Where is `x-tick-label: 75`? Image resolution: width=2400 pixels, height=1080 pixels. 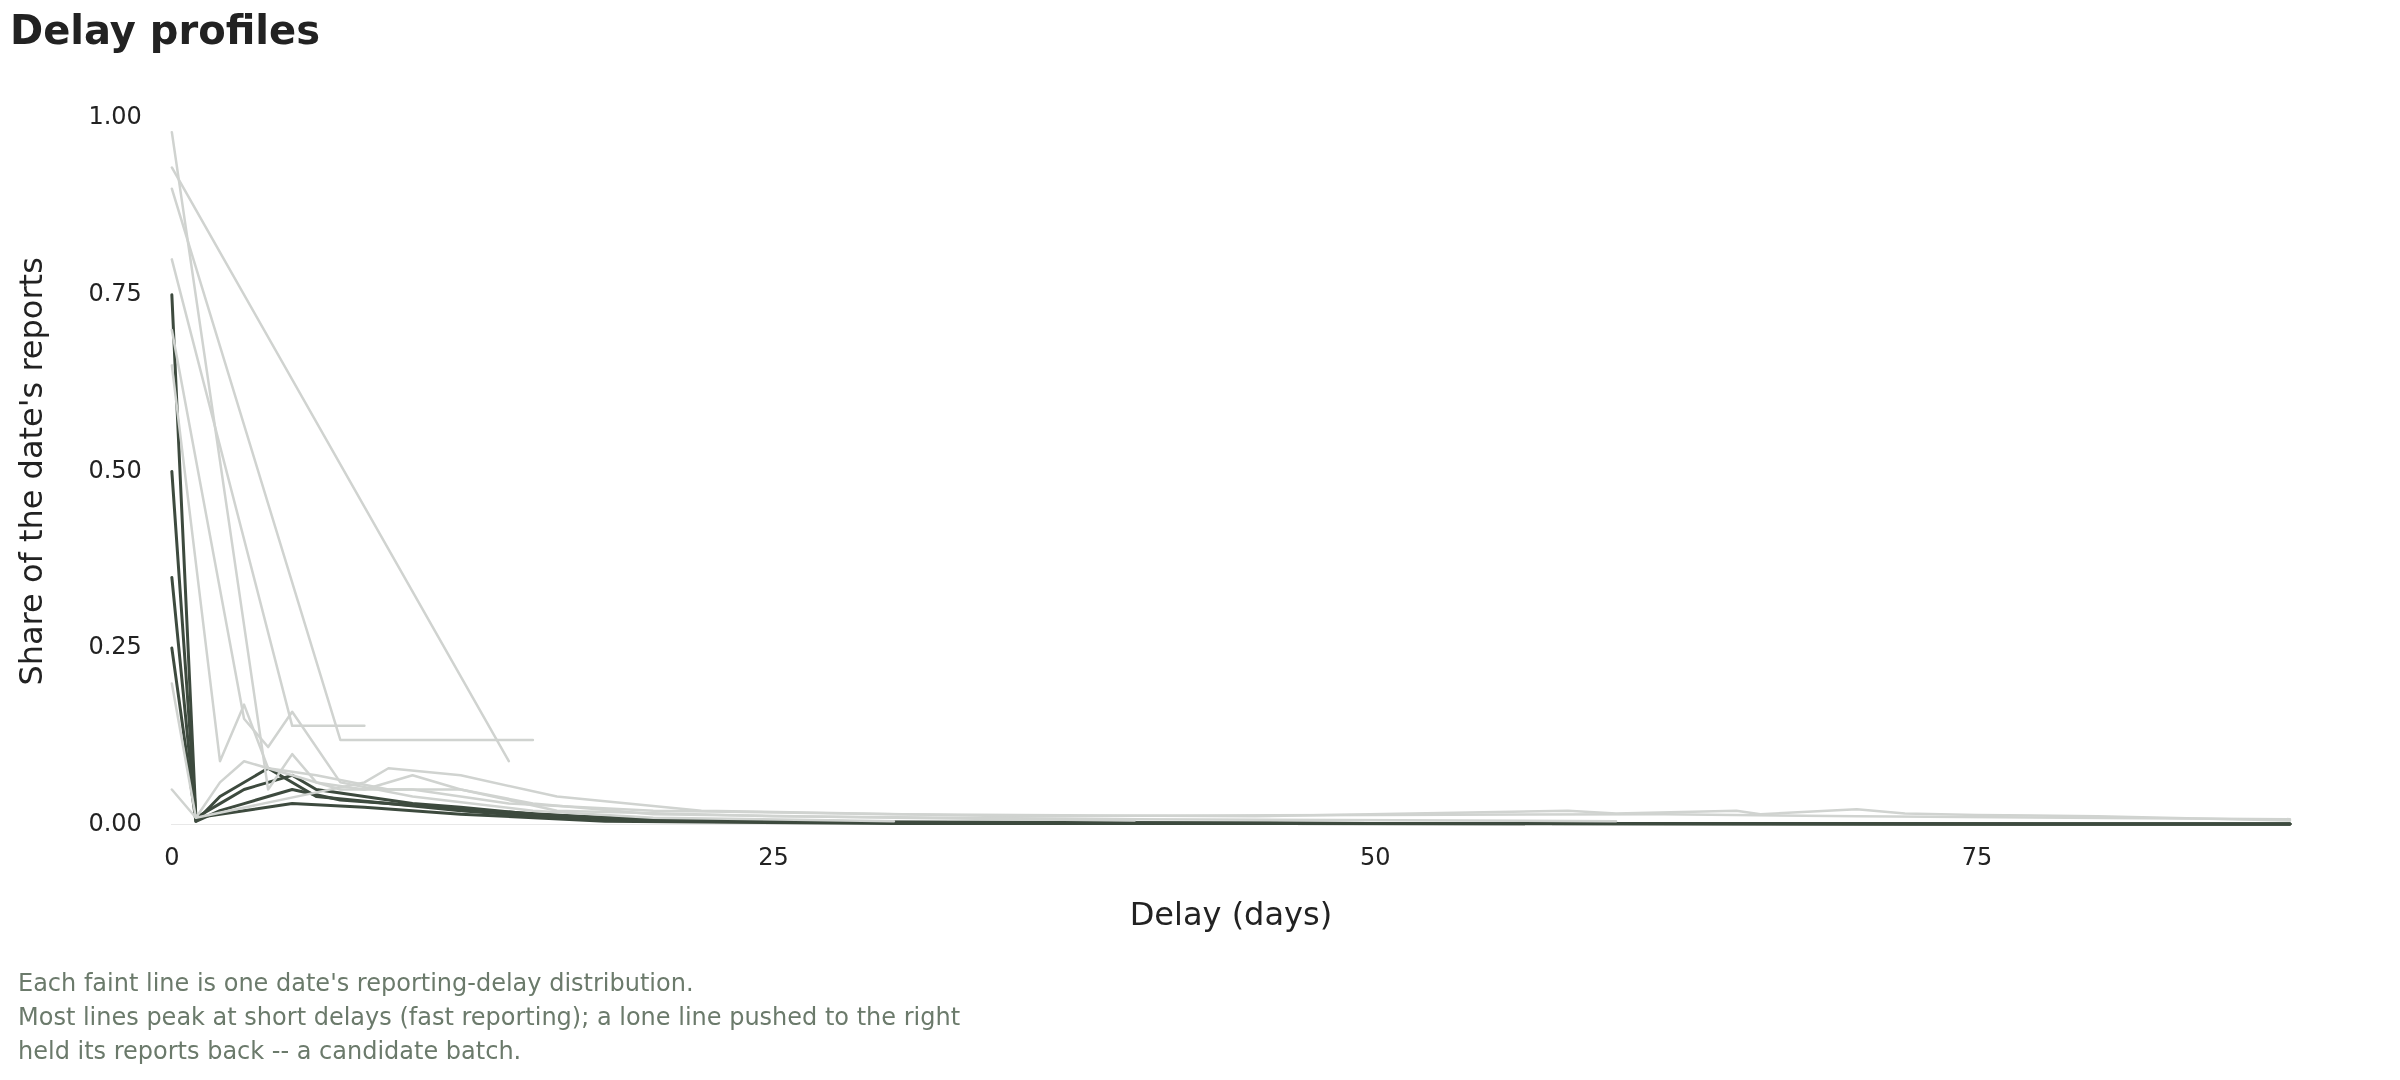 x-tick-label: 75 is located at coordinates (1977, 857).